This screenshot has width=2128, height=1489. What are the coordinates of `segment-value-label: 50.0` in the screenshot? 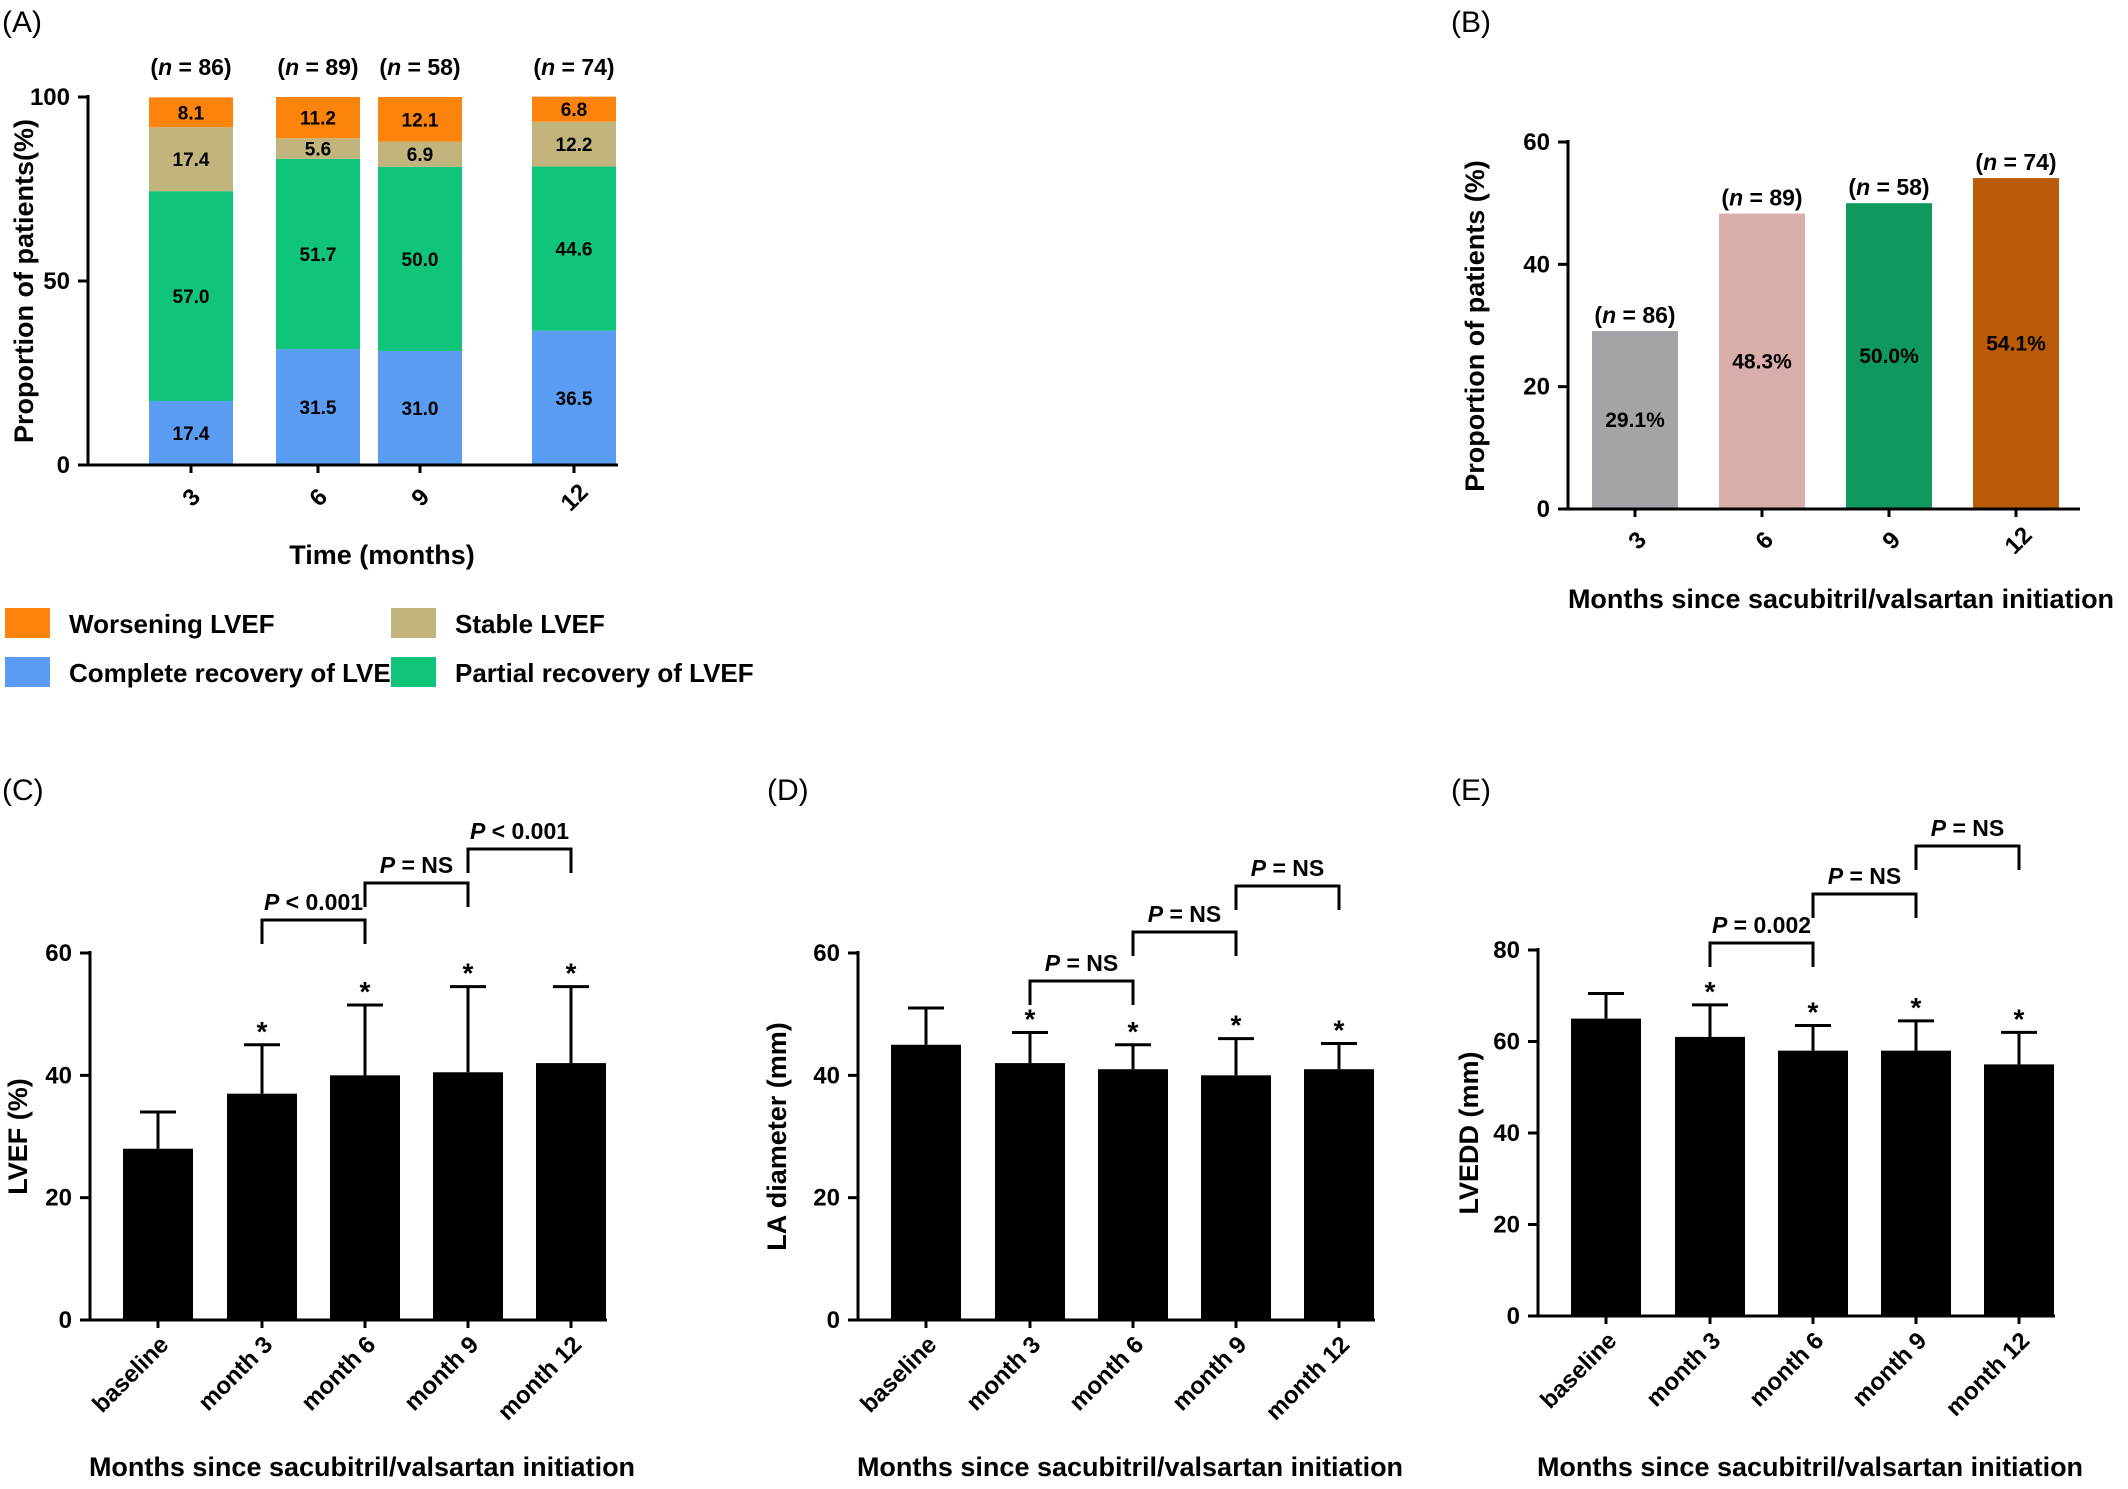 It's located at (420, 260).